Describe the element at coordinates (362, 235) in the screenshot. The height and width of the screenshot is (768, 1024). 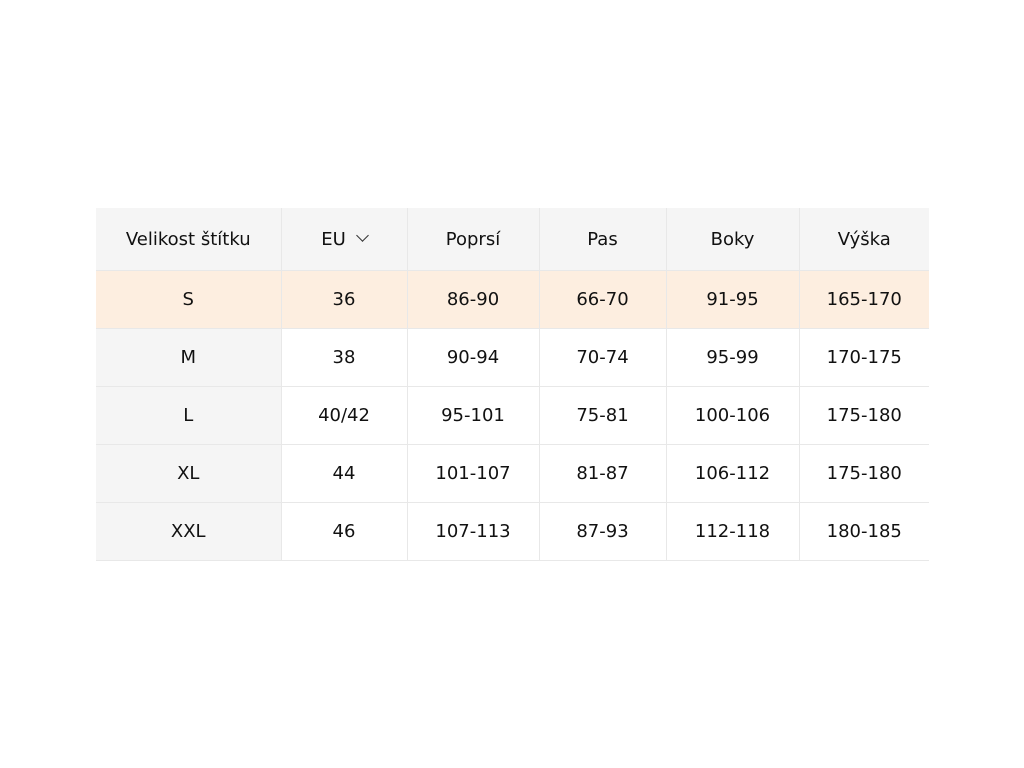
I see `chevron-down-icon` at that location.